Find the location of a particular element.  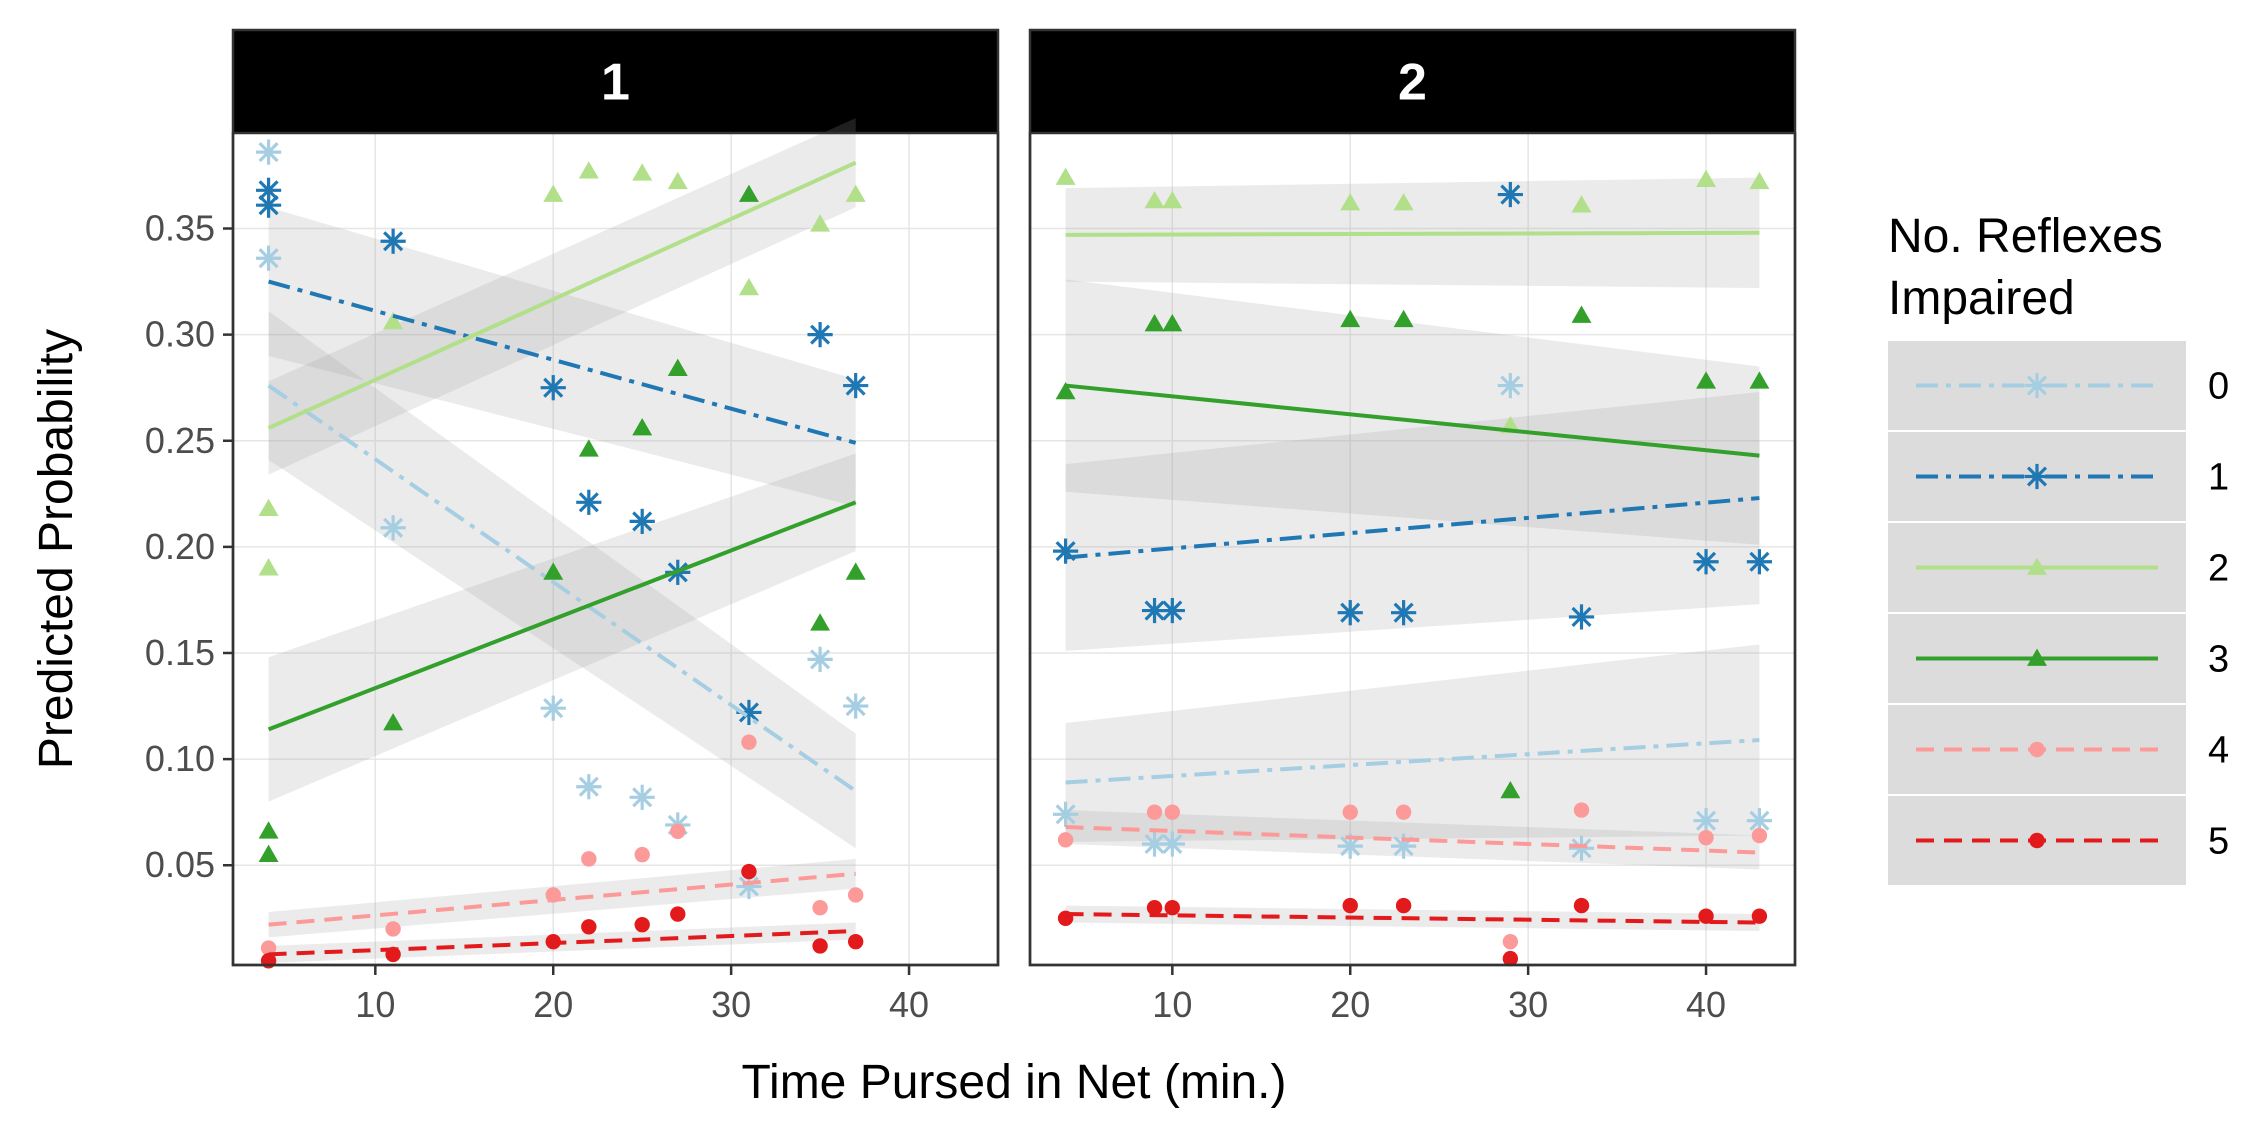

legend-title-line-2: Impaired is located at coordinates (1981, 298).